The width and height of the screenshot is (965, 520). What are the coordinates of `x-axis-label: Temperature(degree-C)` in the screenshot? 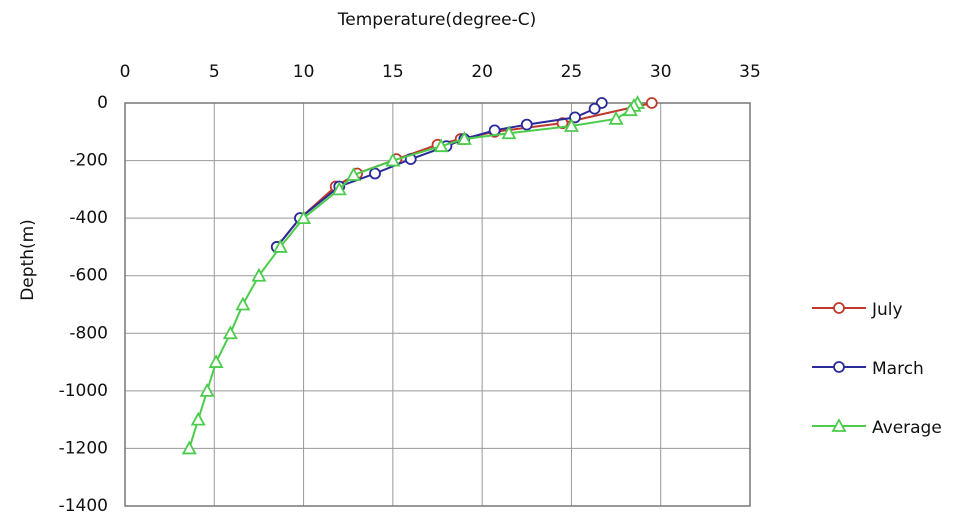 It's located at (437, 20).